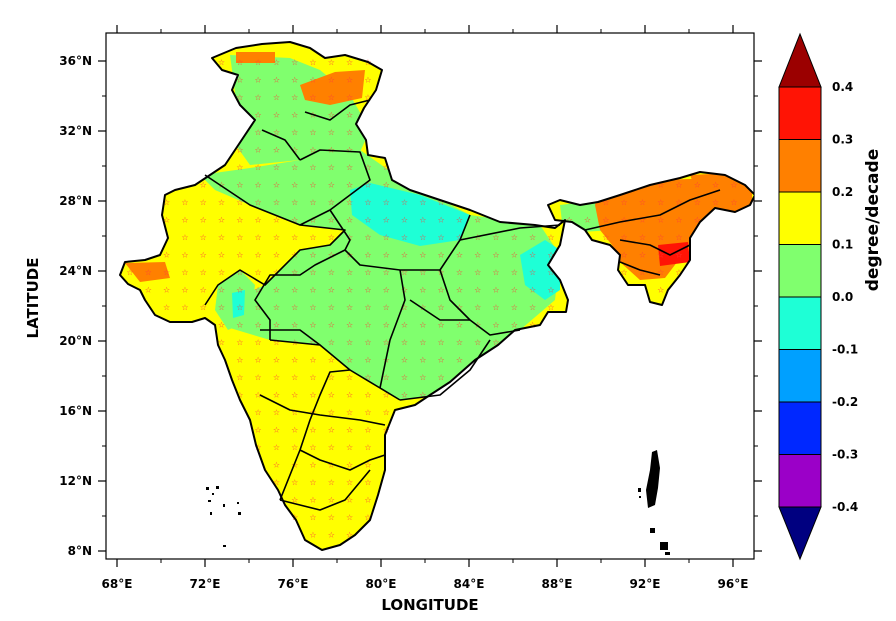 This screenshot has width=896, height=621. What do you see at coordinates (75, 271) in the screenshot?
I see `y-tick-label: 24°N` at bounding box center [75, 271].